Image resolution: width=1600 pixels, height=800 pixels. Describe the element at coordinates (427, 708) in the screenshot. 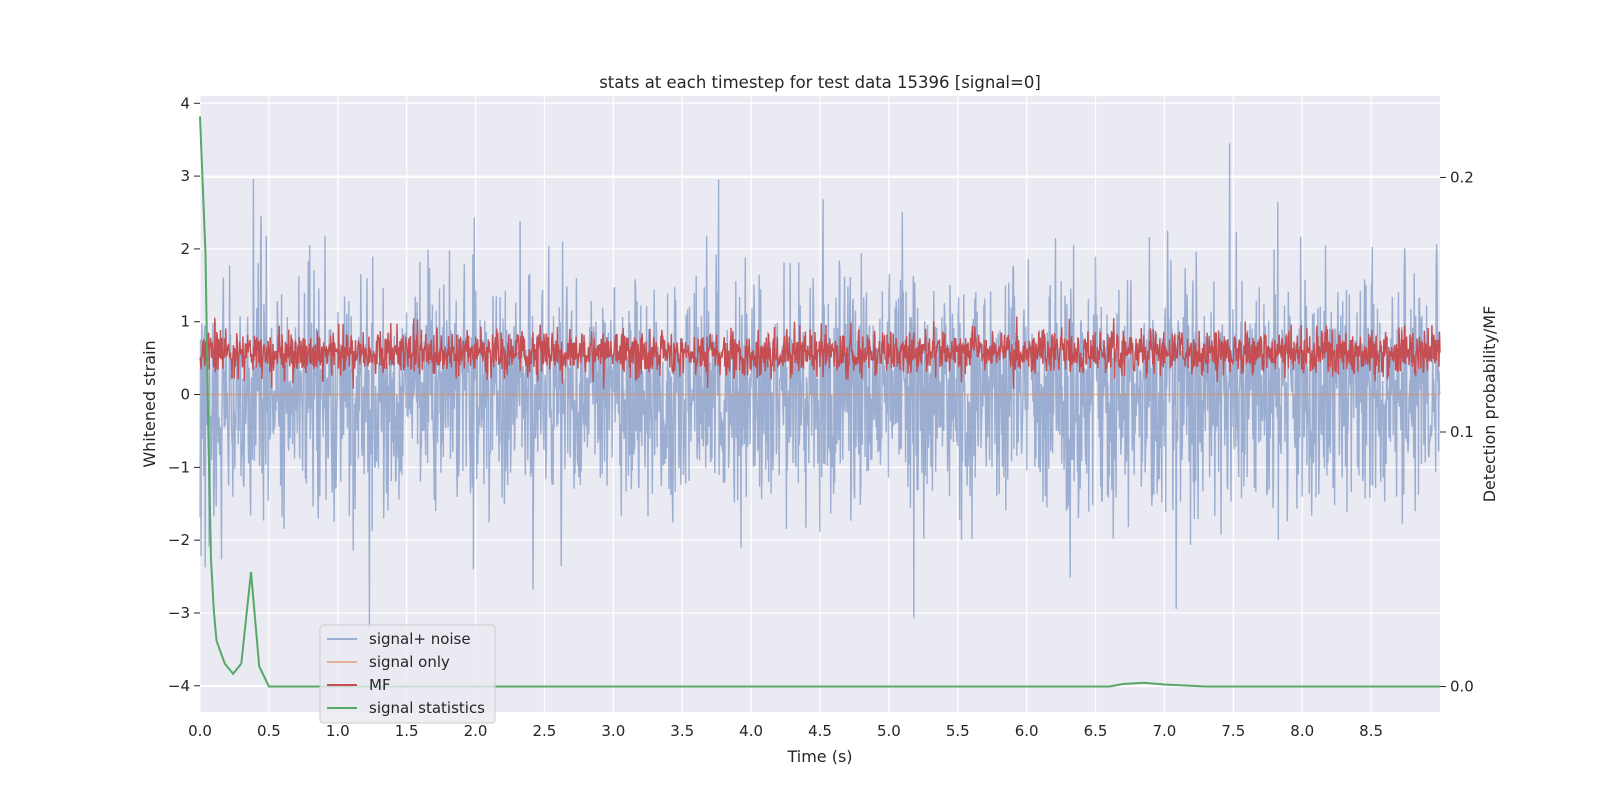

I see `legend-label-signal-statistics: signal statistics` at that location.